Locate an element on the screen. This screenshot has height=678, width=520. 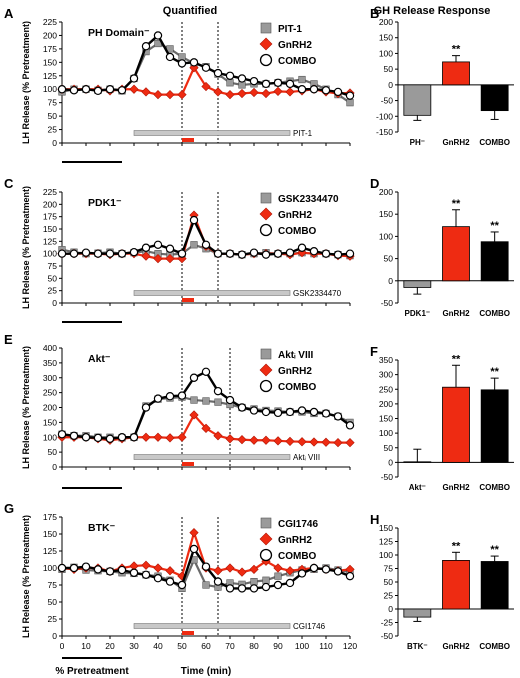
x-tick-label: 20 is located at coordinates (110, 646).